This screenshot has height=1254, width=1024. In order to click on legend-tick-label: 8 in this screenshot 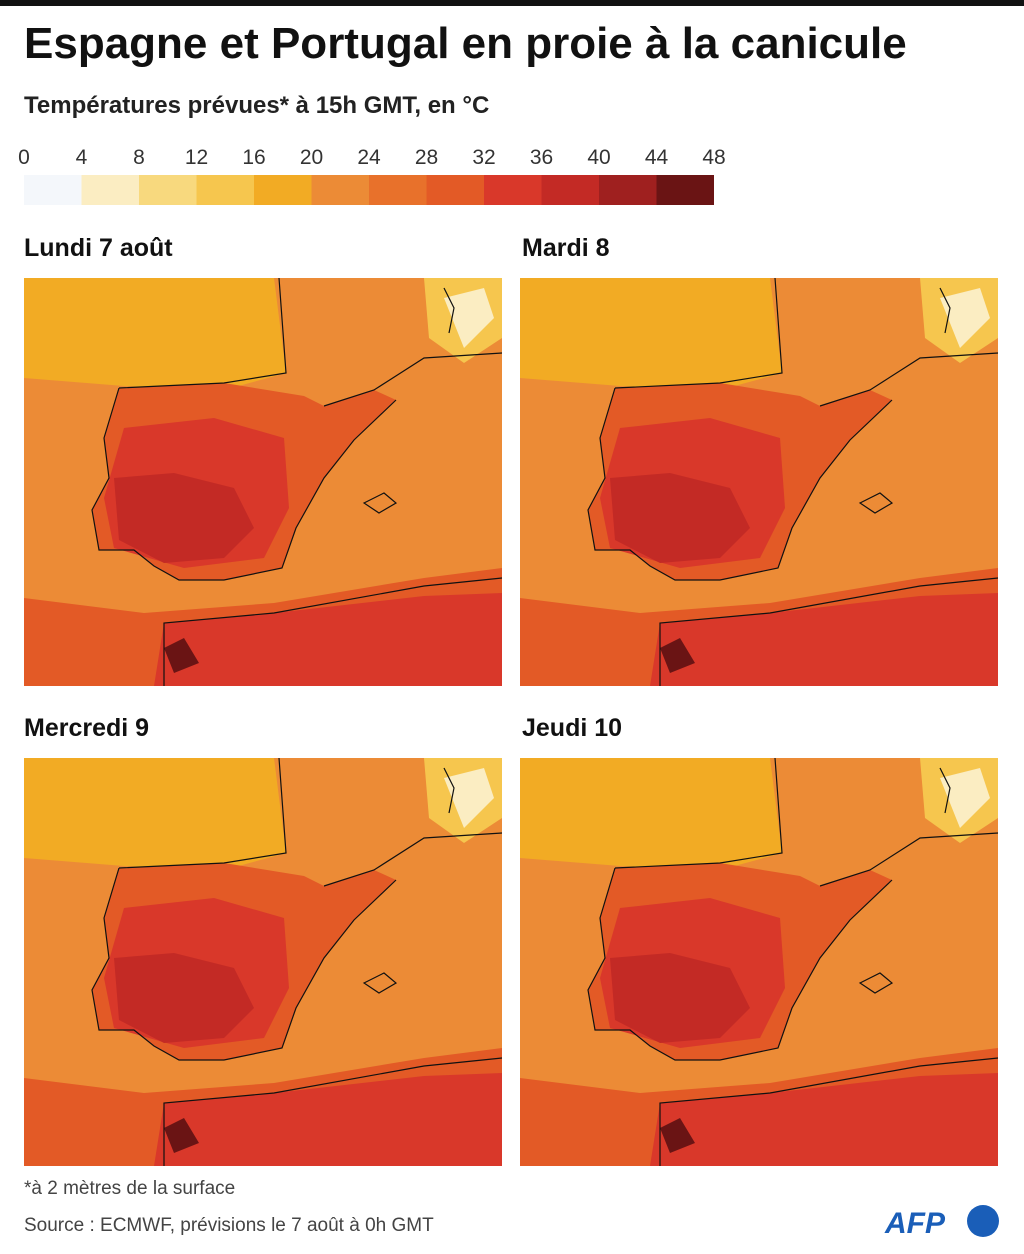, I will do `click(139, 157)`.